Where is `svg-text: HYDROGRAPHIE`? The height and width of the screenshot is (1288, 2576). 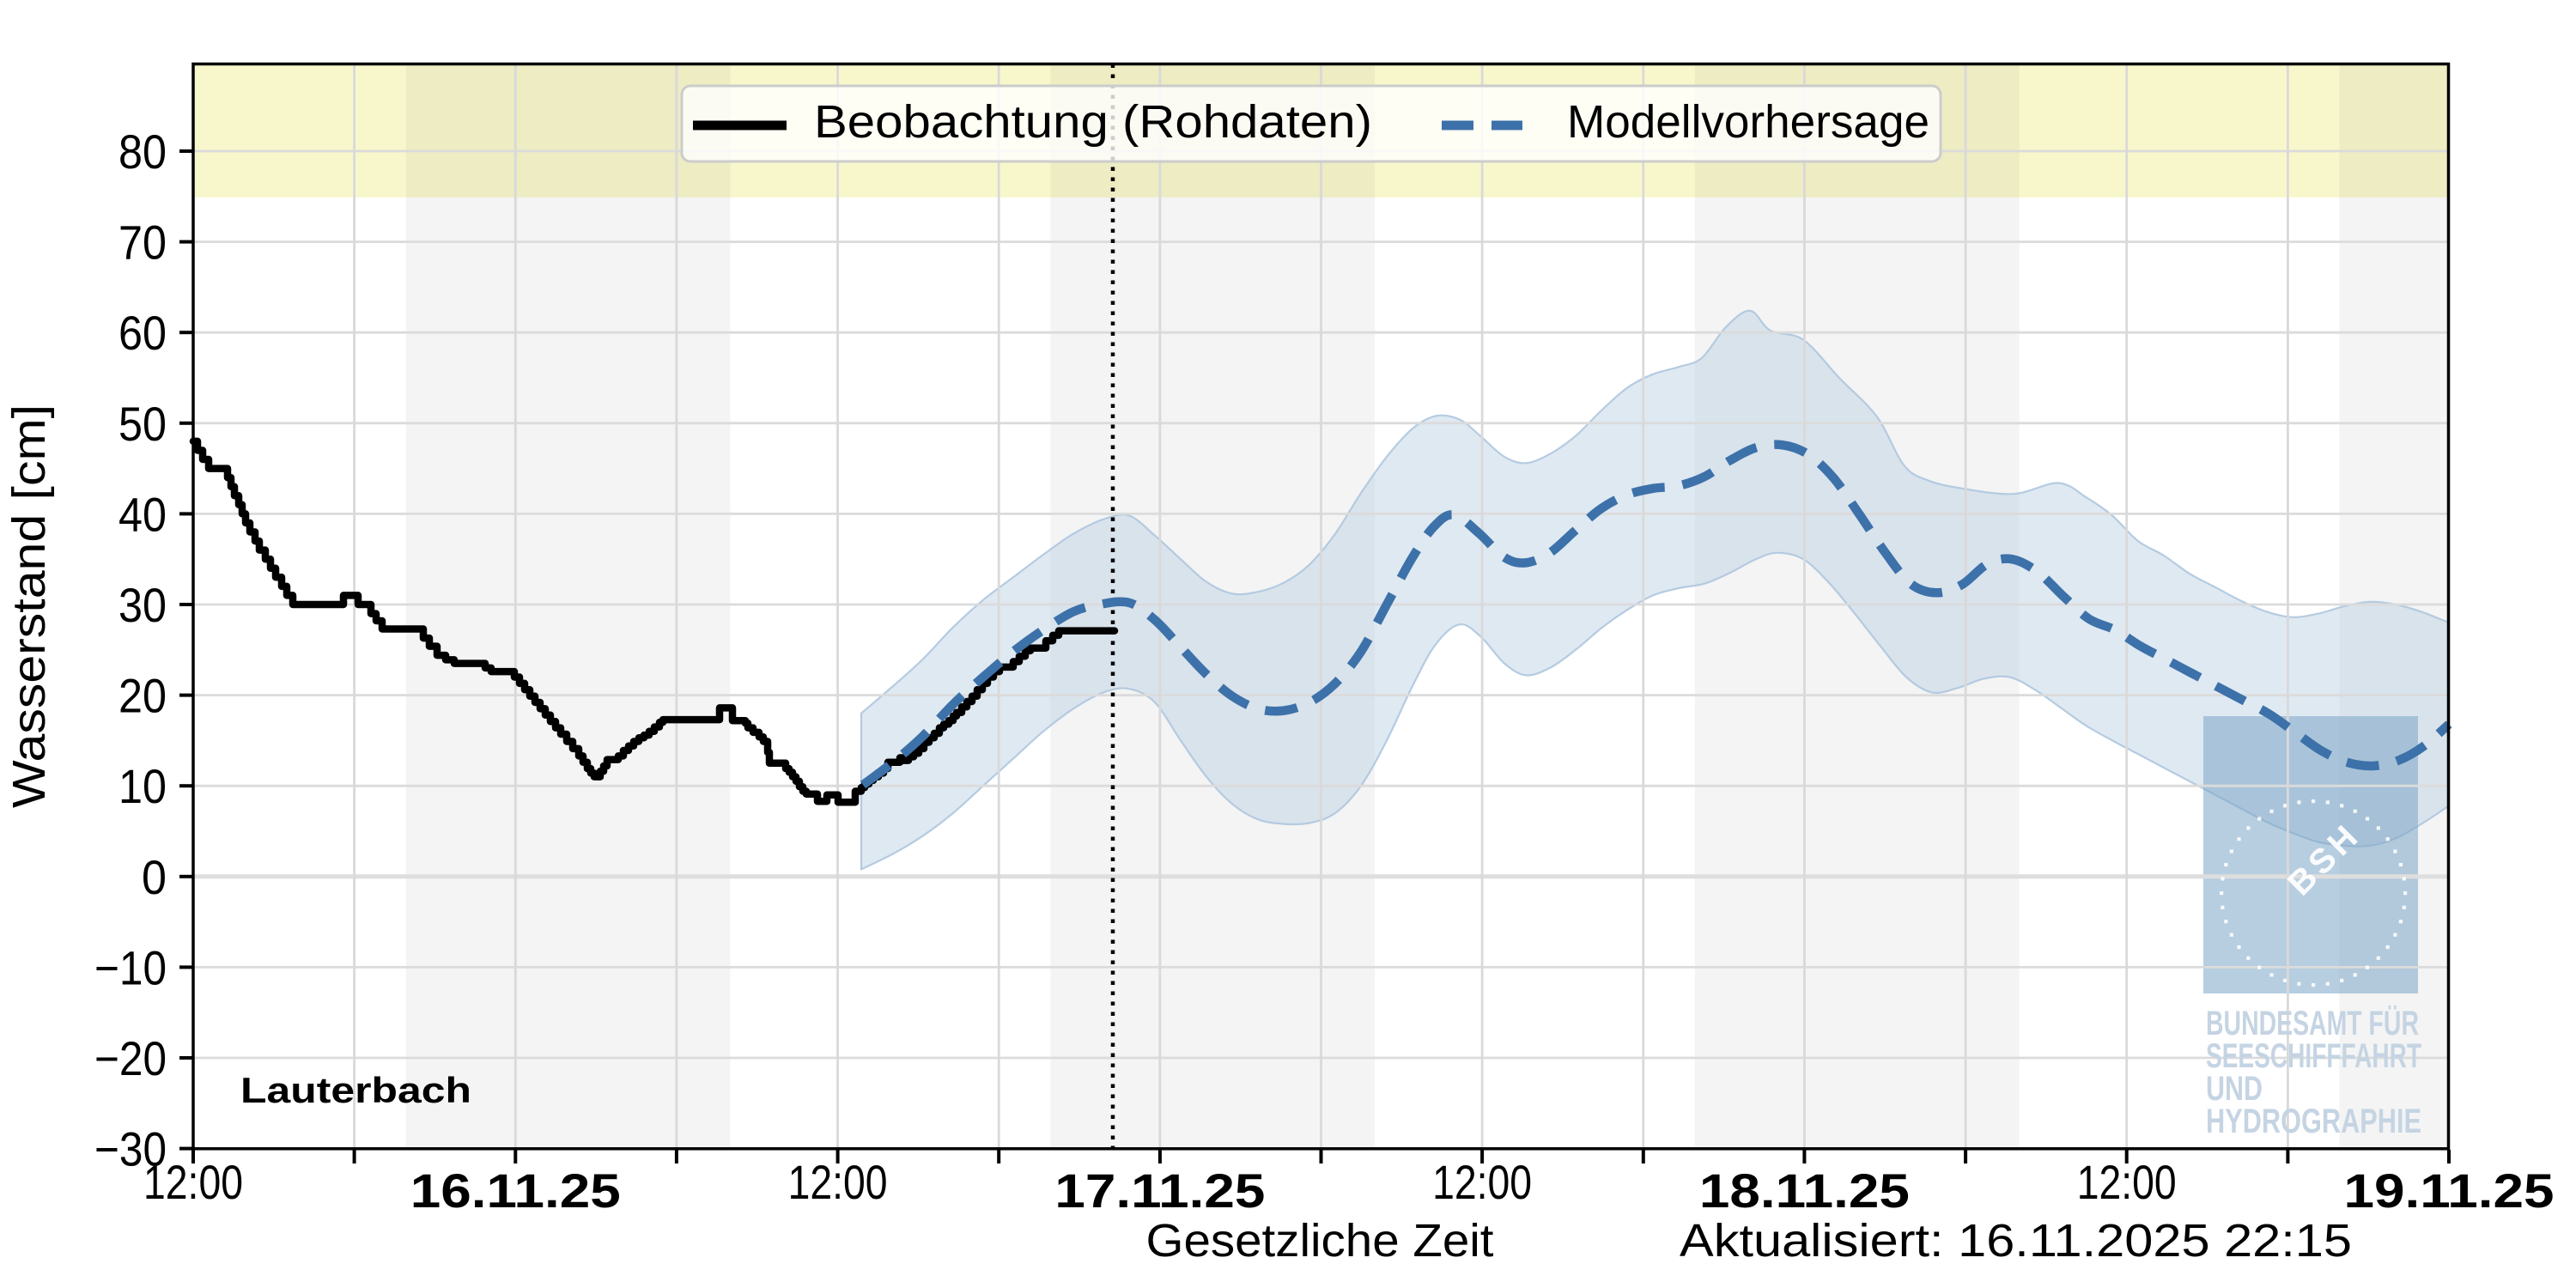
svg-text: HYDROGRAPHIE is located at coordinates (2313, 1122).